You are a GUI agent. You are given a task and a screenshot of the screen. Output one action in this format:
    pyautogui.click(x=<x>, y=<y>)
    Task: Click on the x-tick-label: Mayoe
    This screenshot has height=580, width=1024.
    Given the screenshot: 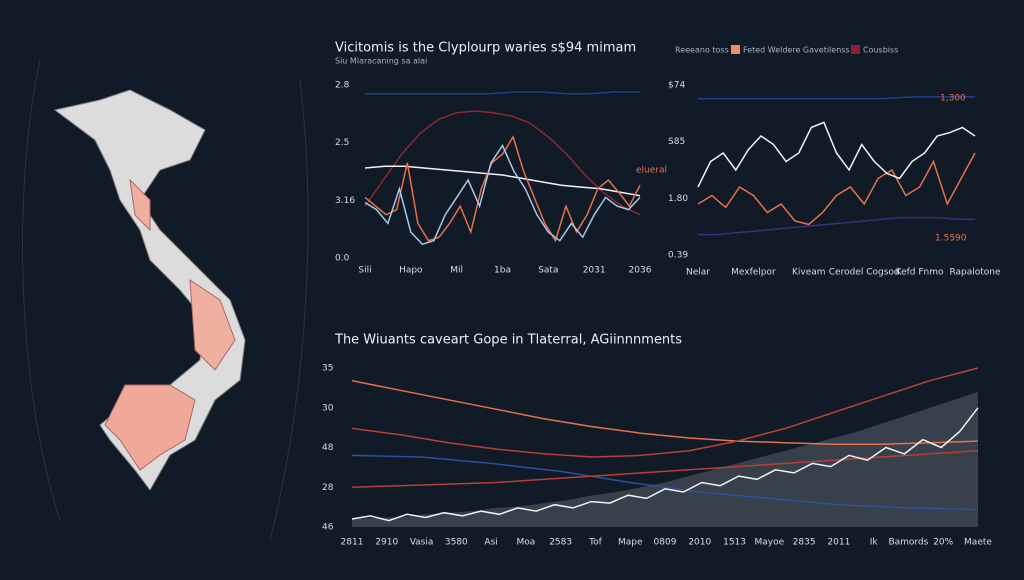 What is the action you would take?
    pyautogui.click(x=770, y=543)
    